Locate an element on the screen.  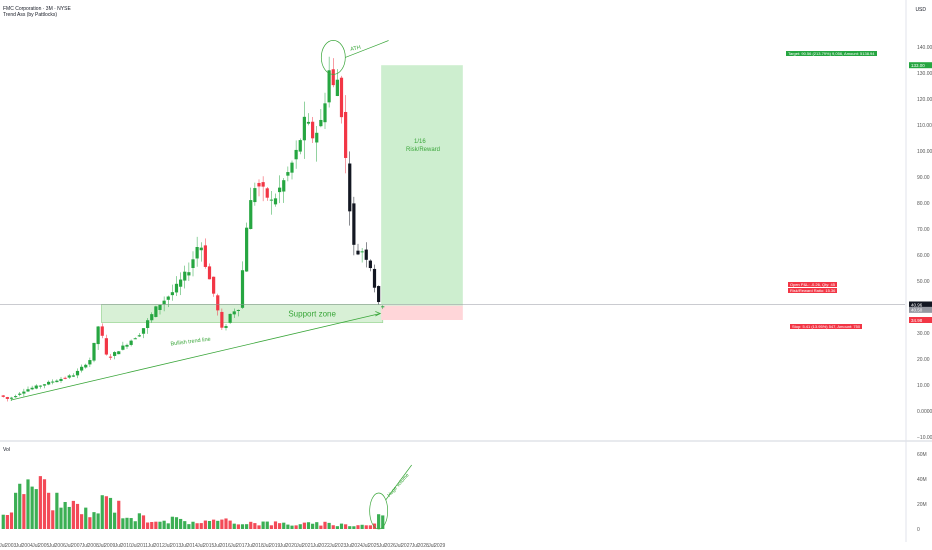
x-tick-label: 2012 is located at coordinates (159, 546).